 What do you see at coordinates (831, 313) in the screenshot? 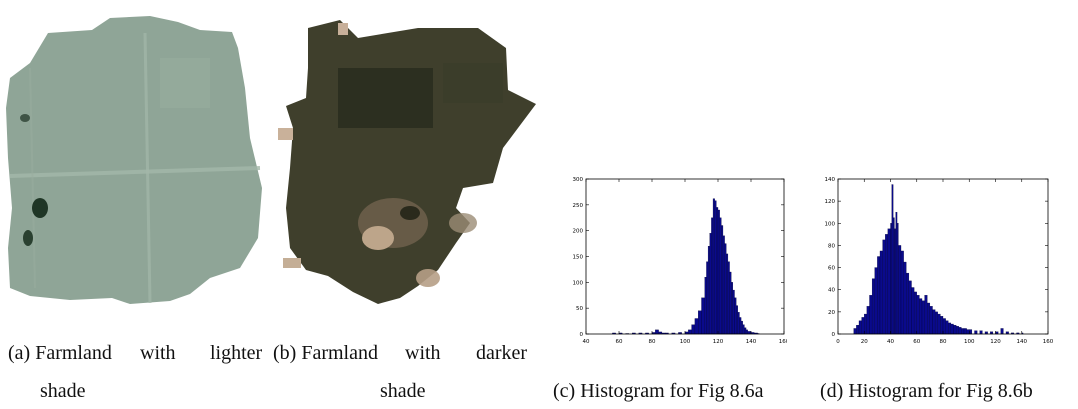
I see `y-tick-label: 20` at bounding box center [831, 313].